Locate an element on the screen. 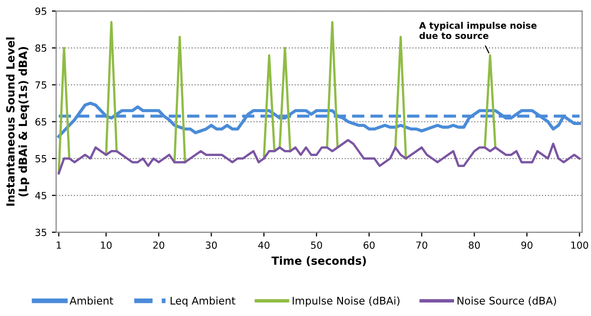 The width and height of the screenshot is (591, 316). x-tick-label: 20 is located at coordinates (158, 245).